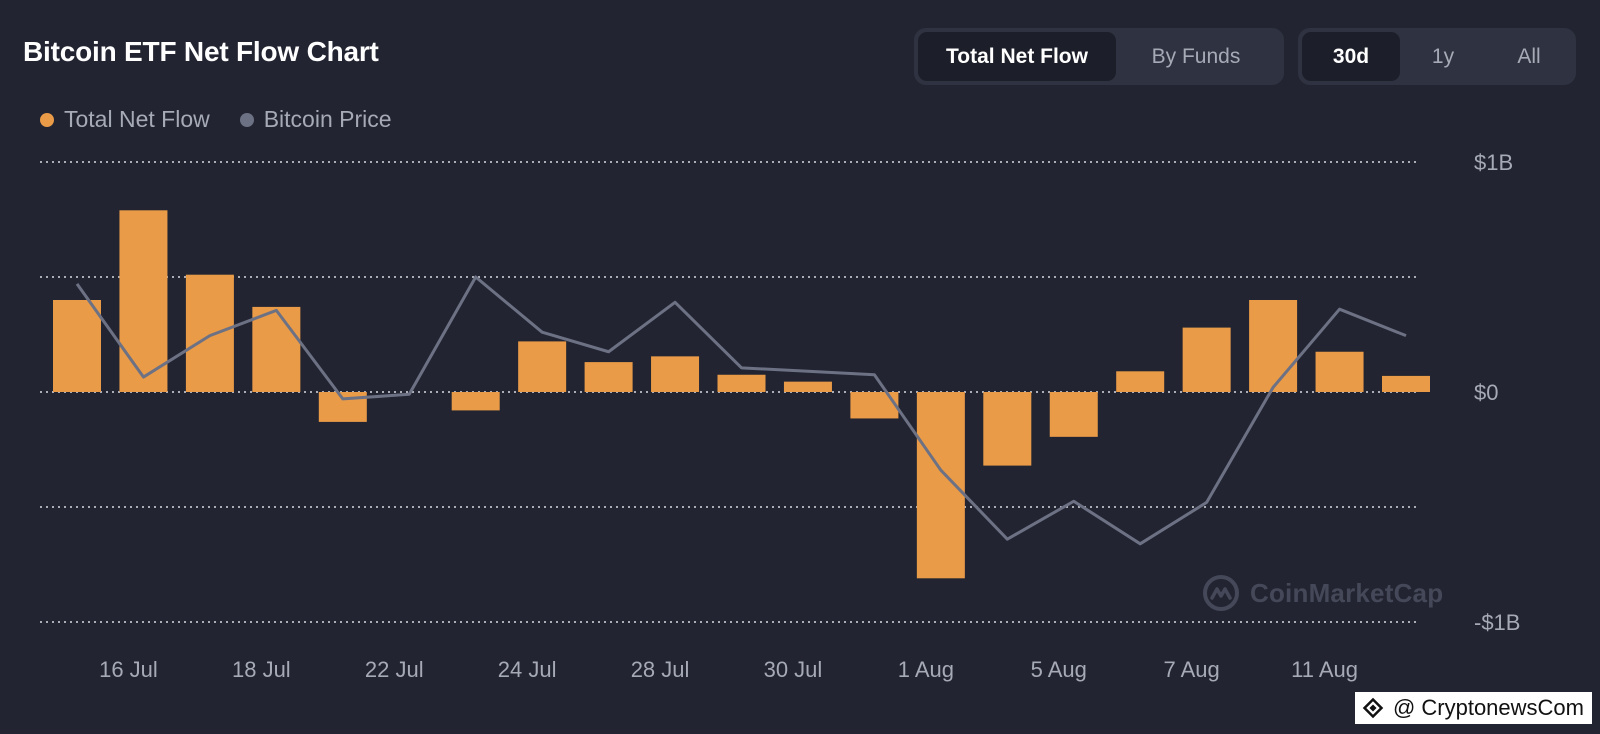 Image resolution: width=1600 pixels, height=734 pixels. I want to click on x-tick-label: 1 Aug, so click(926, 669).